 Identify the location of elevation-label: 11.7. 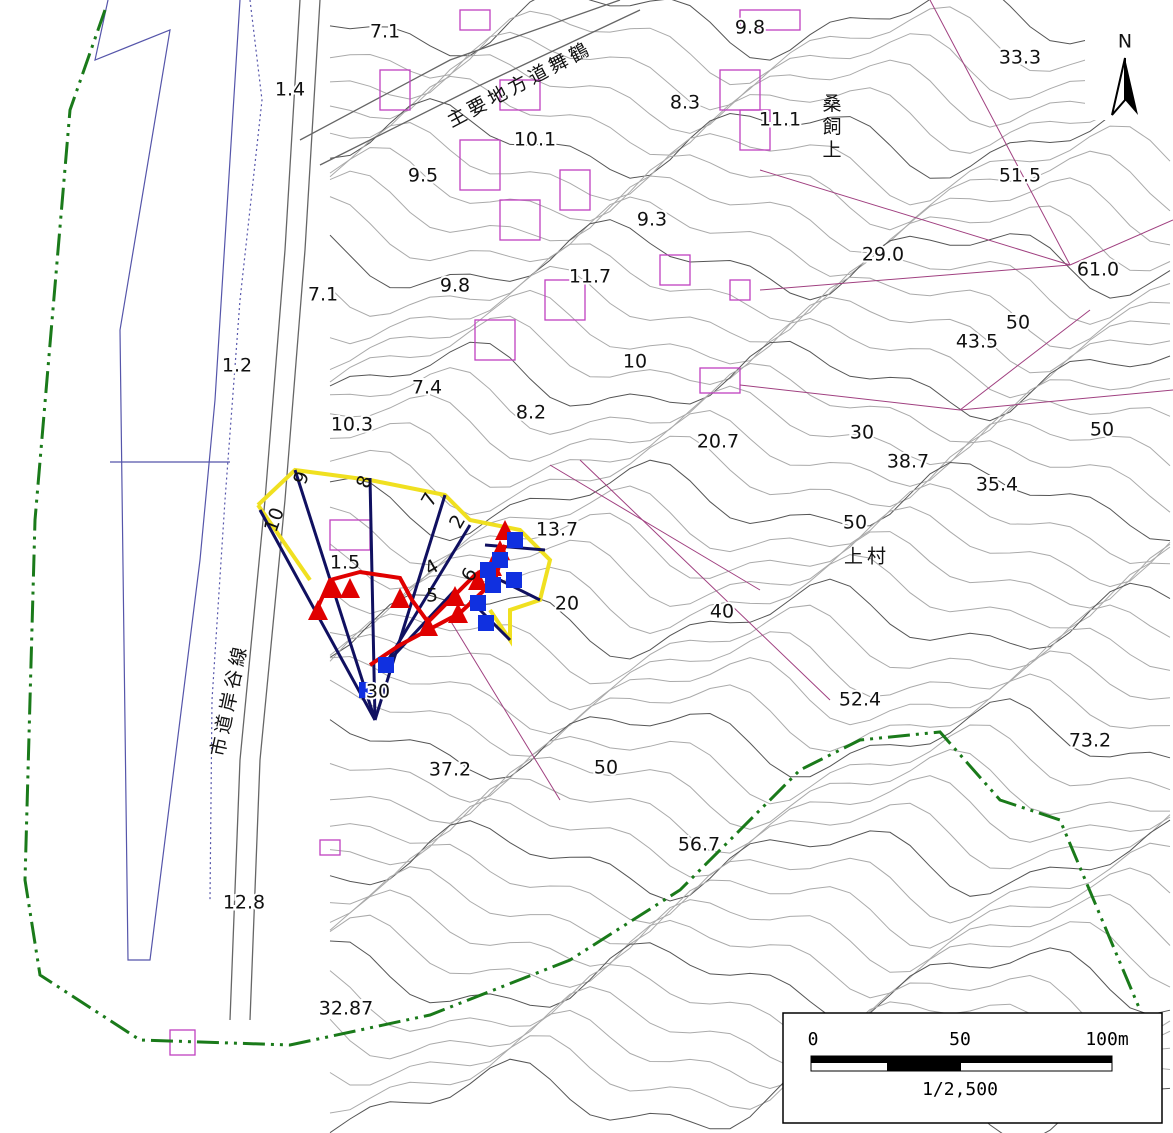
(590, 277).